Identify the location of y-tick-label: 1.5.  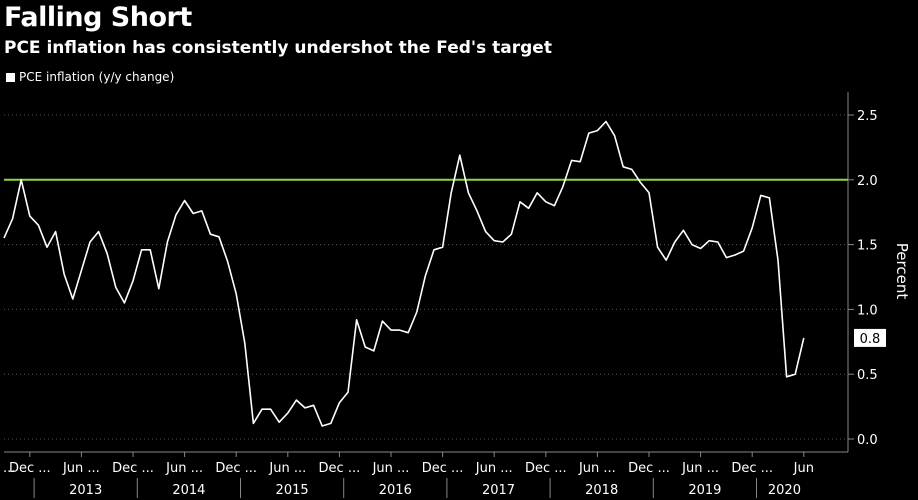
(867, 246).